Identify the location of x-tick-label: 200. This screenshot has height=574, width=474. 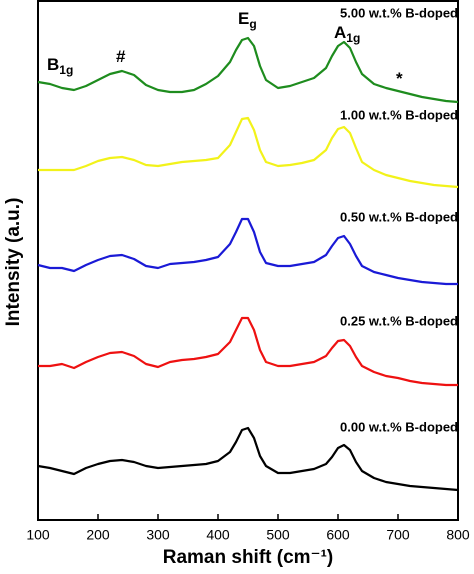
(98, 535).